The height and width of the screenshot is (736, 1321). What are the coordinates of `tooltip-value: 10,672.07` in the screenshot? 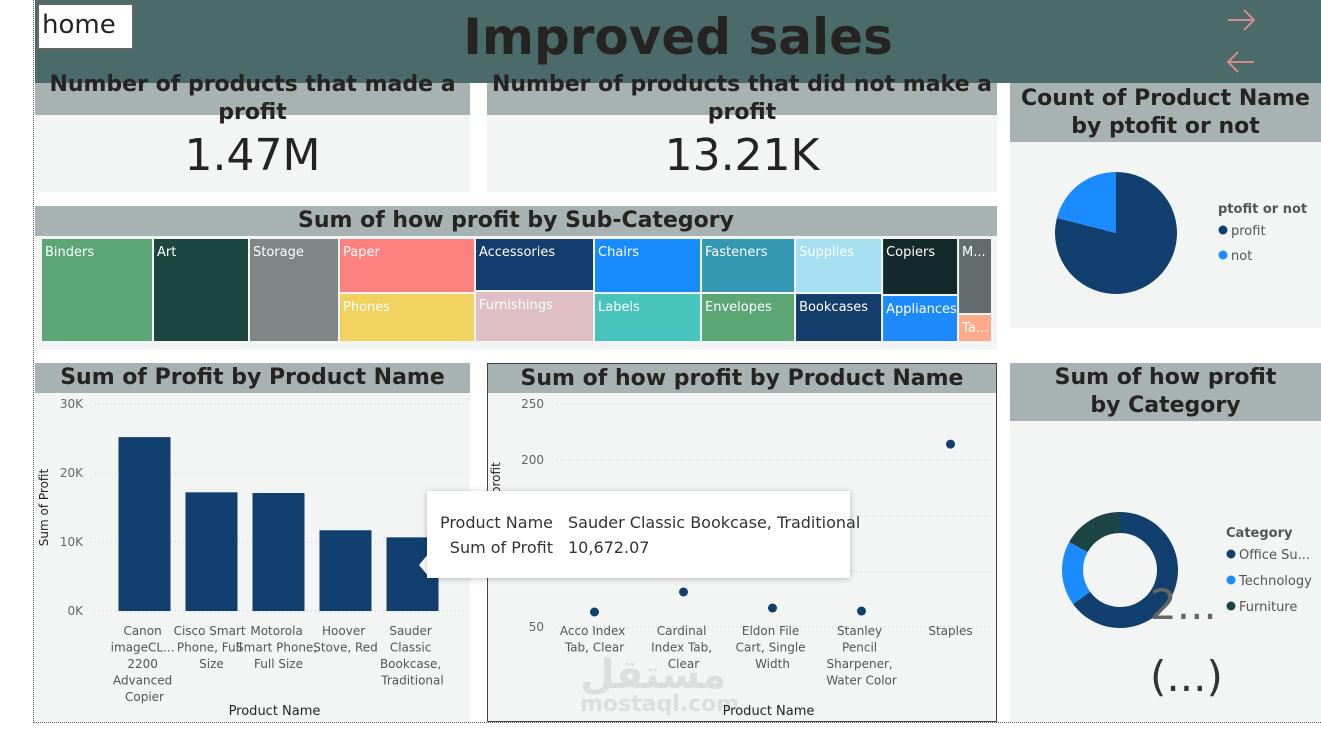 It's located at (609, 547).